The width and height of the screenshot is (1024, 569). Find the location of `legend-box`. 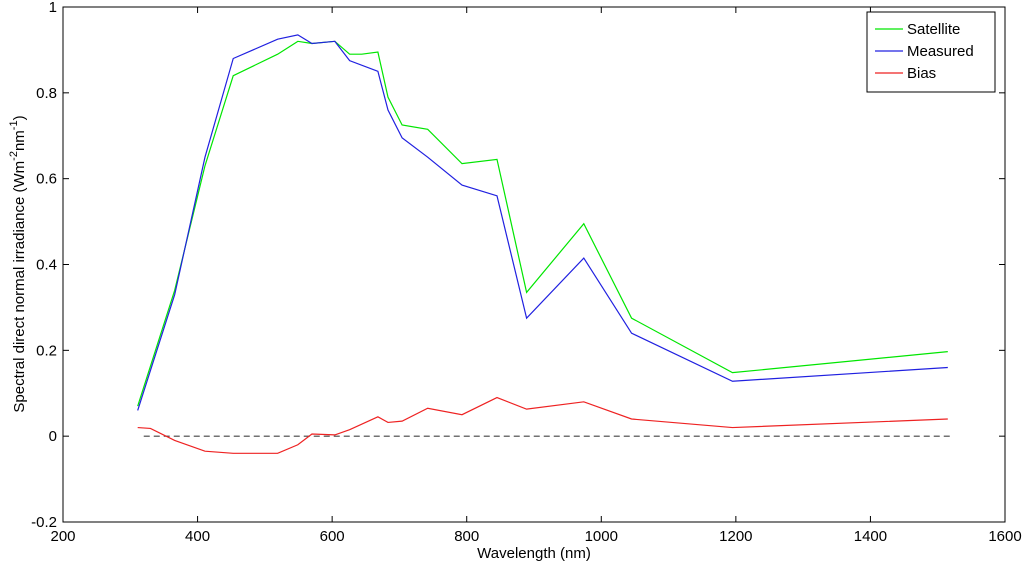

legend-box is located at coordinates (931, 52).